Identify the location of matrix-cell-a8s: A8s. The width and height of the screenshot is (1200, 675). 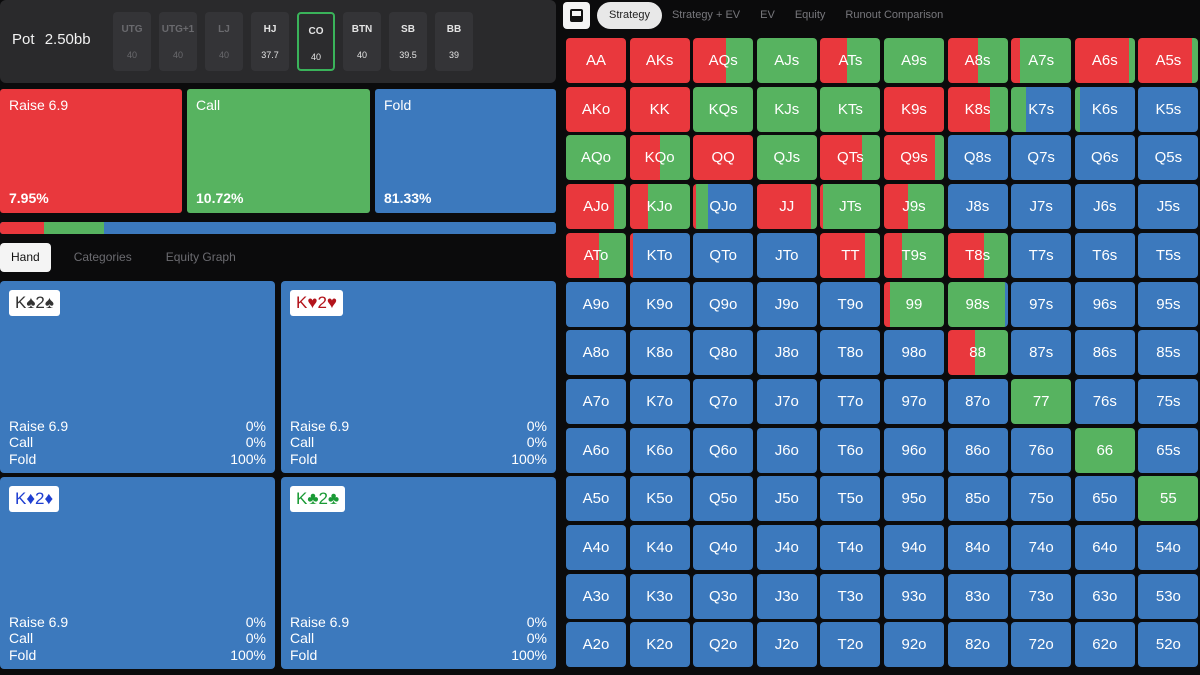
(977, 60).